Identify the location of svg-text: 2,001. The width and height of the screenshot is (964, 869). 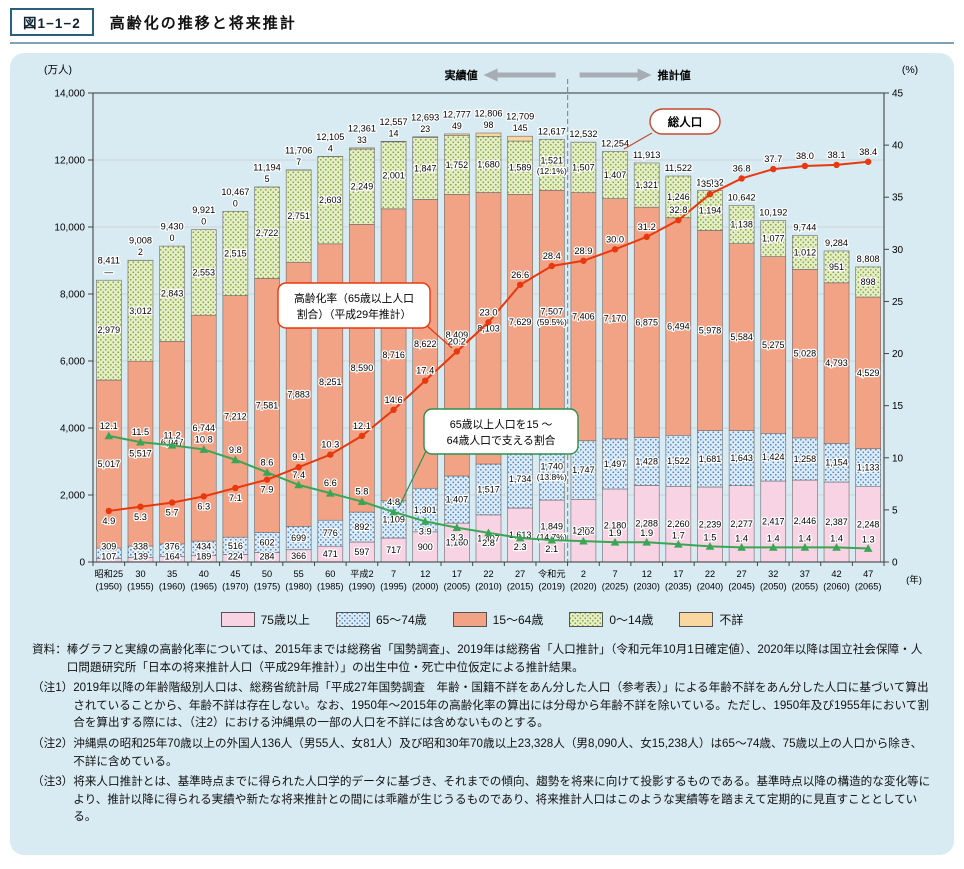
(393, 175).